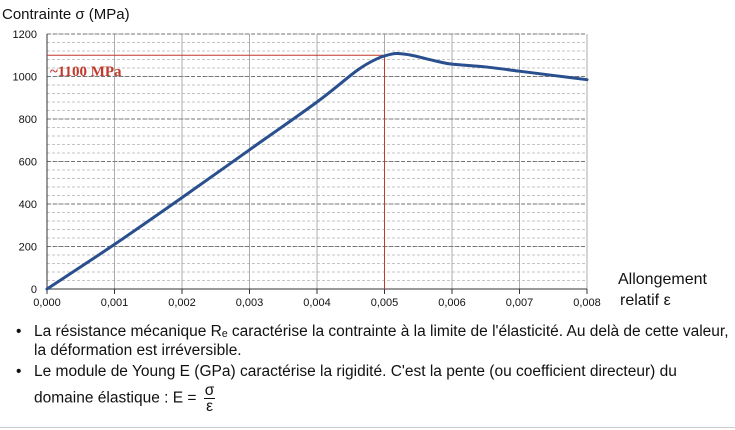 The image size is (735, 430). What do you see at coordinates (452, 303) in the screenshot?
I see `x-tick-label: 0,006` at bounding box center [452, 303].